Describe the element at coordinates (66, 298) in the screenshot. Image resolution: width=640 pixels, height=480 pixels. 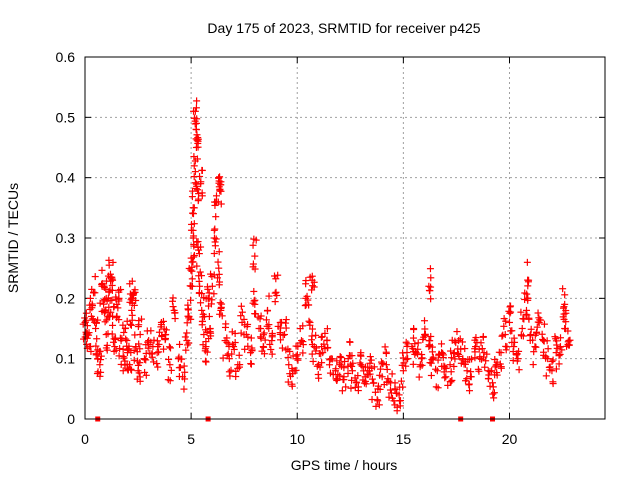
I see `y-tick-label: 0.2` at that location.